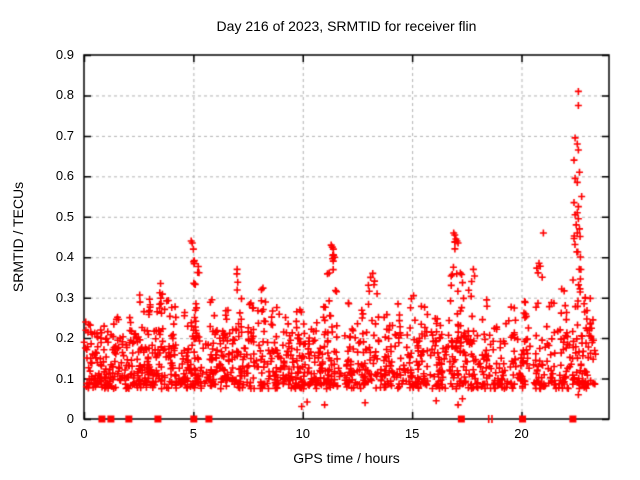  Describe the element at coordinates (64, 216) in the screenshot. I see `y-tick-label: 0.5` at that location.